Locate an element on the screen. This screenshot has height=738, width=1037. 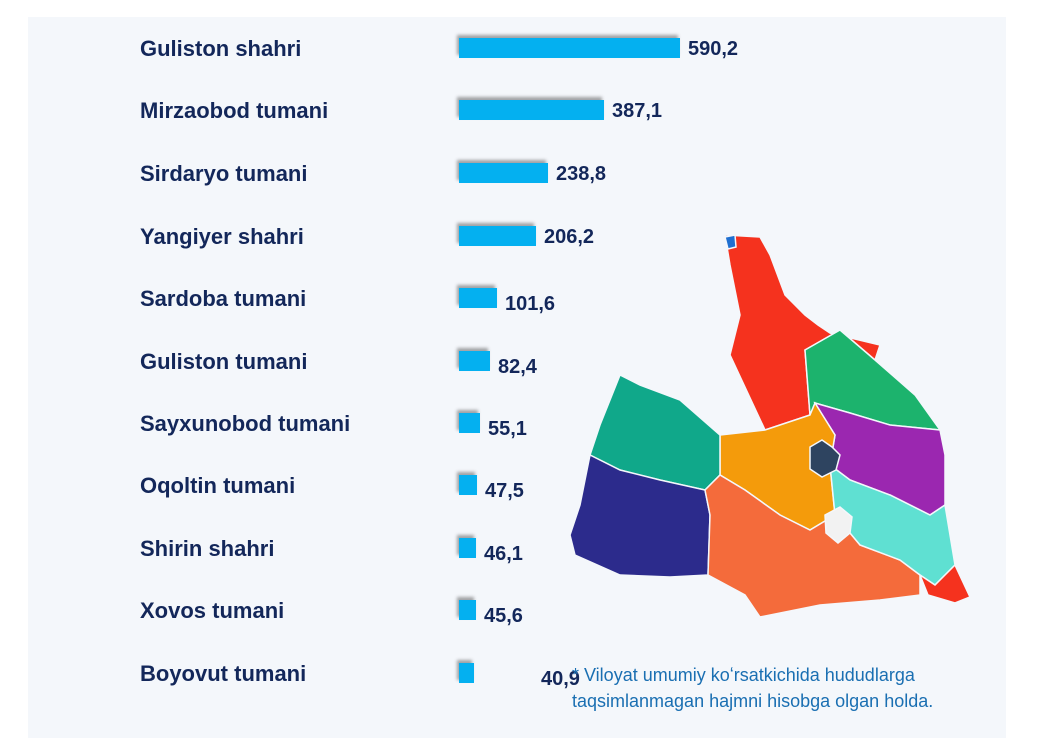
map-region-tip-red is located at coordinates (945, 583).